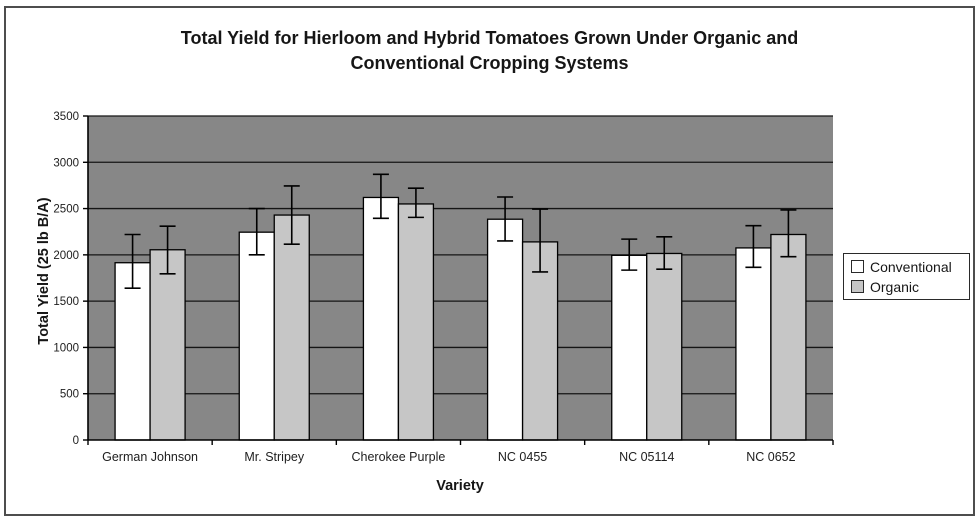 This screenshot has height=521, width=979. I want to click on legend-item-conventional: Conventional, so click(910, 267).